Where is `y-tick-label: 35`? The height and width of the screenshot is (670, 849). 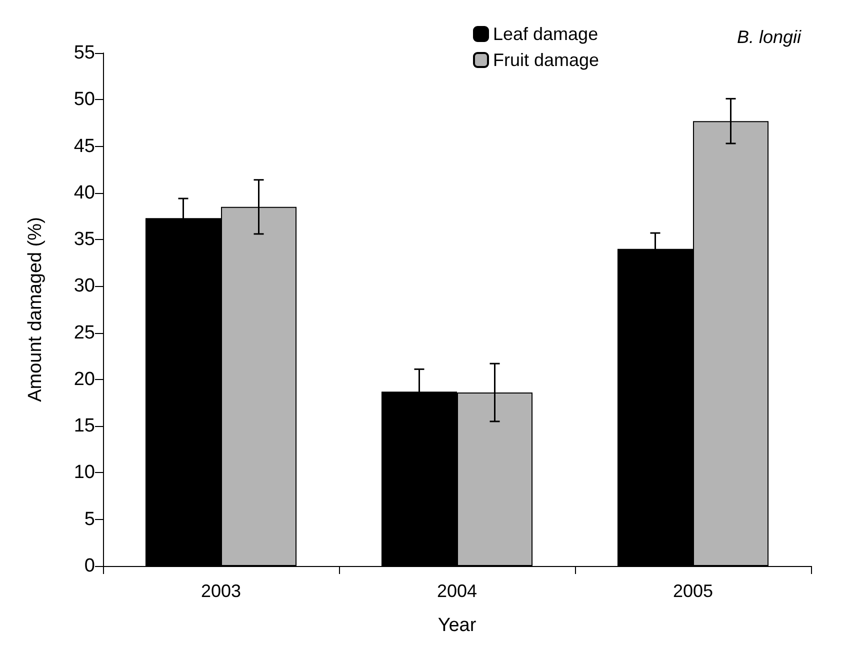 y-tick-label: 35 is located at coordinates (84, 239).